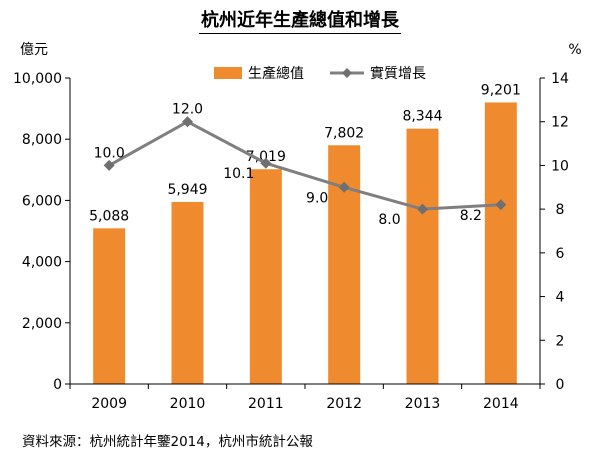  What do you see at coordinates (228, 73) in the screenshot?
I see `legend-swatch-bar` at bounding box center [228, 73].